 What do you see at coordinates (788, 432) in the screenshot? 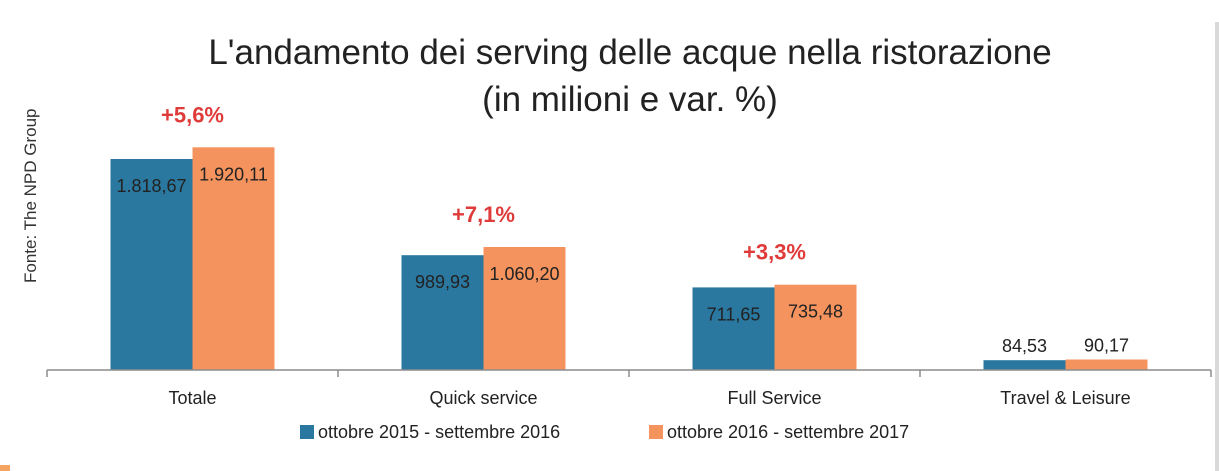
I see `legend-label-2: ottobre 2016 - settembre 2017` at bounding box center [788, 432].